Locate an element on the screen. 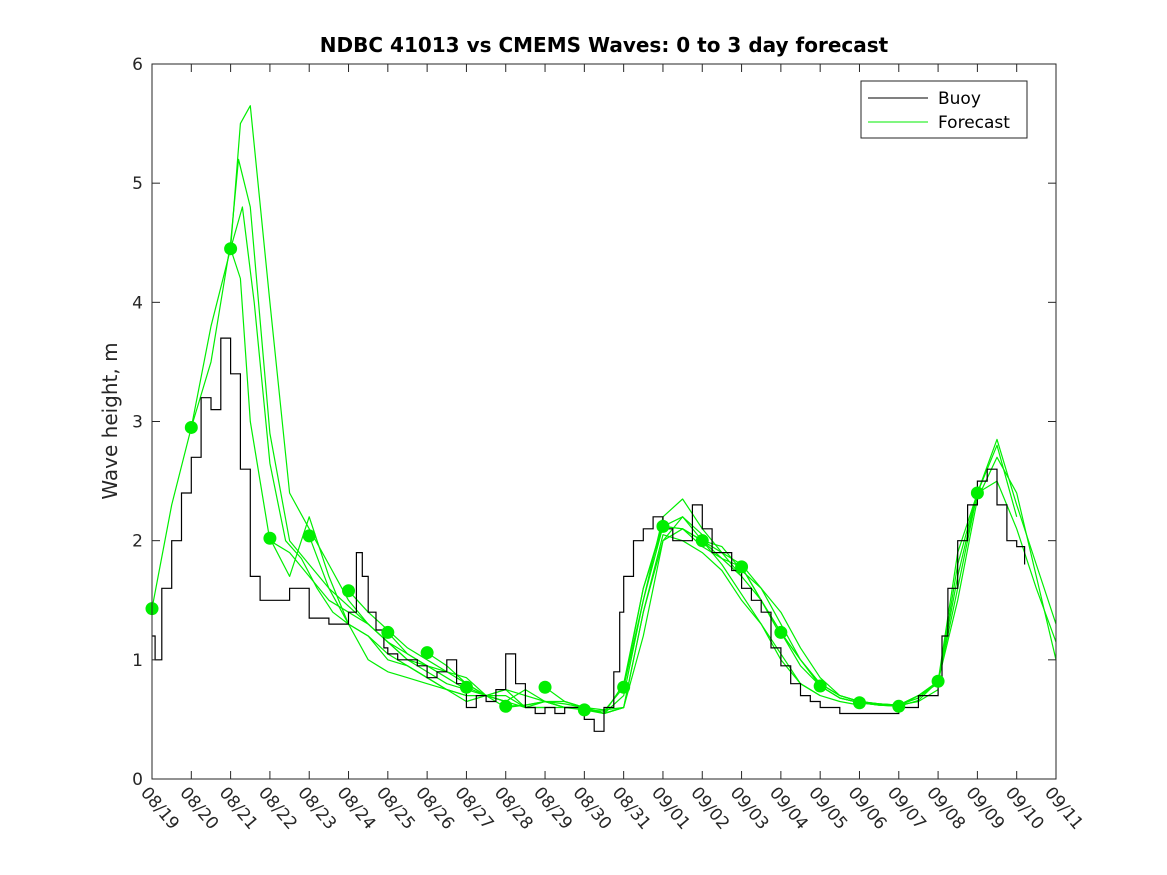 The width and height of the screenshot is (1167, 875). y-tick-label: 1 is located at coordinates (137, 661).